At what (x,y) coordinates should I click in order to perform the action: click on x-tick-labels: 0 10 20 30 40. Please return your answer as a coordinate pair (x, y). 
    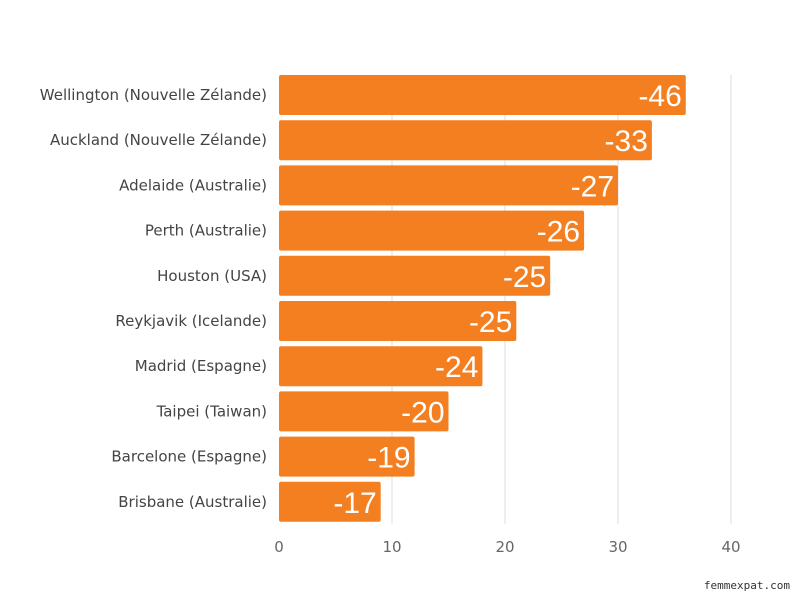
    Looking at the image, I should click on (507, 547).